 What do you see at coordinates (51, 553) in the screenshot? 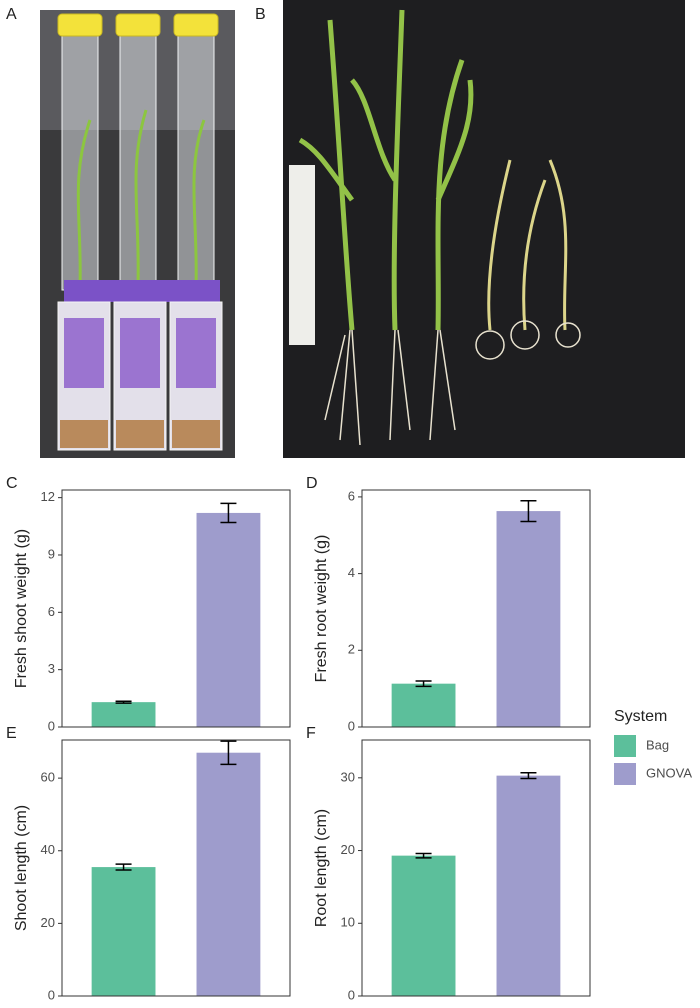
I see `y-tick-label: 9` at bounding box center [51, 553].